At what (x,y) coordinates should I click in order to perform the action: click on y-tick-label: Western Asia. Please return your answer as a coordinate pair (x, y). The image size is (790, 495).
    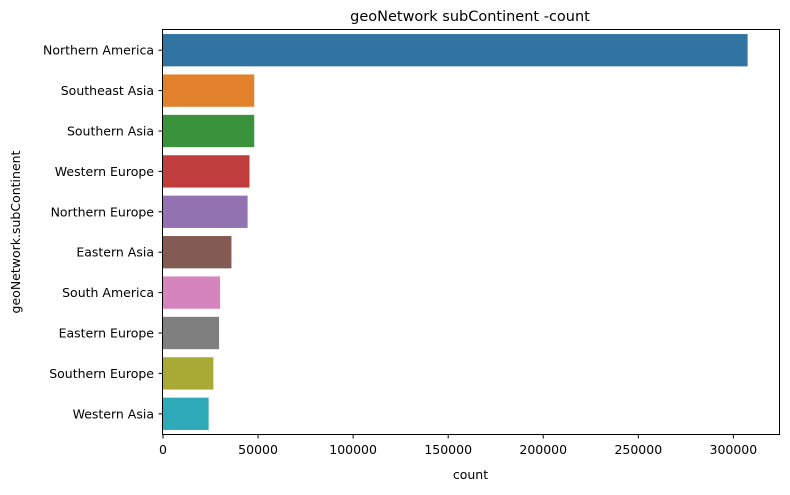
    Looking at the image, I should click on (113, 413).